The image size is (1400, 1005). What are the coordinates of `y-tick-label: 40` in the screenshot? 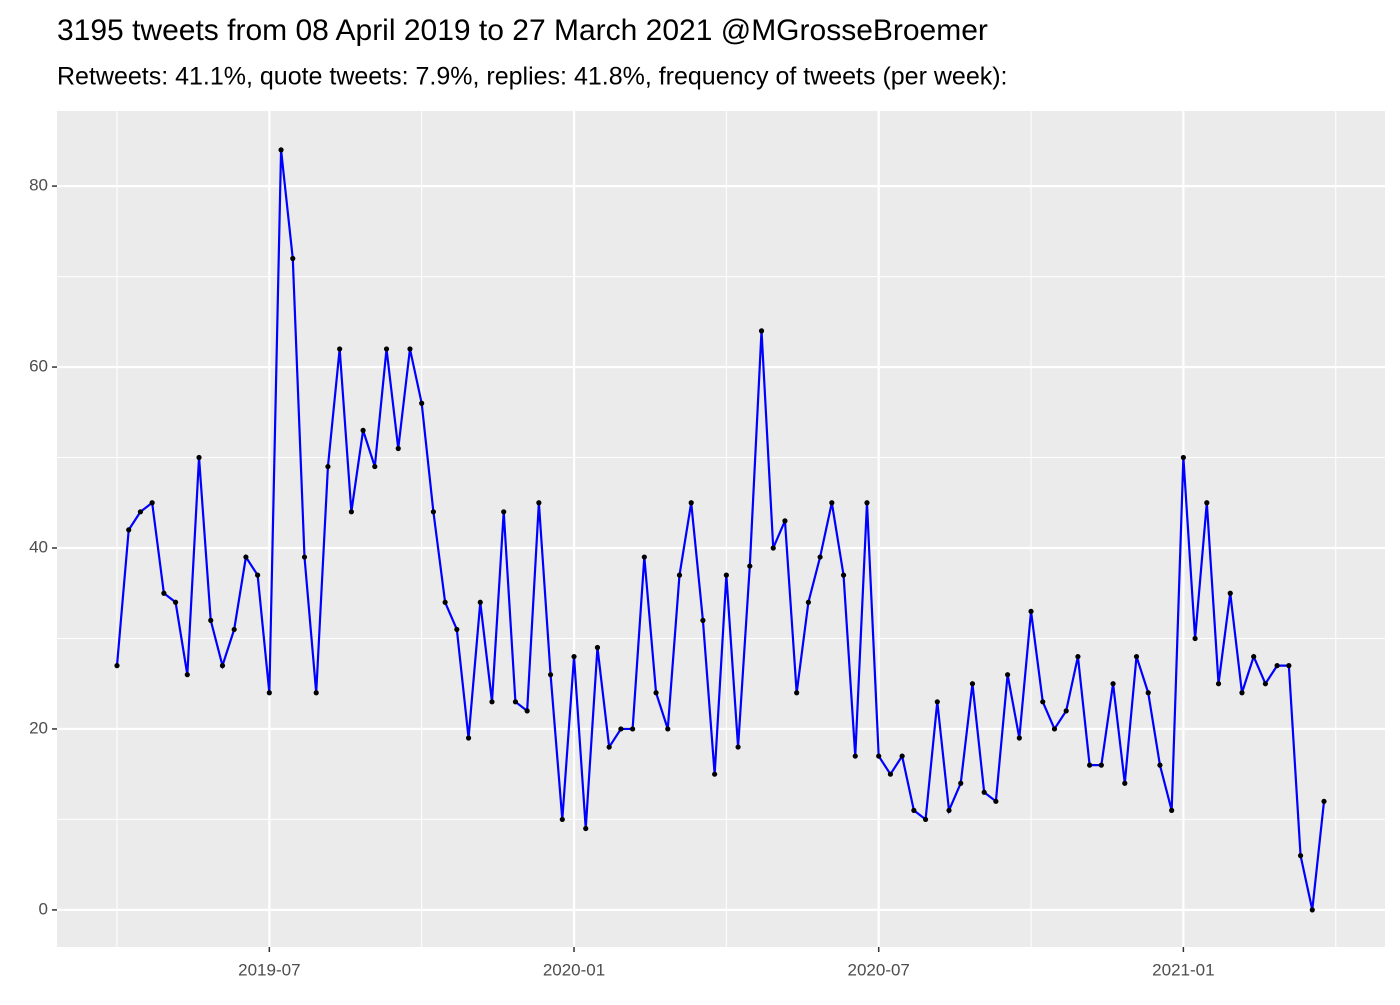 It's located at (38, 546).